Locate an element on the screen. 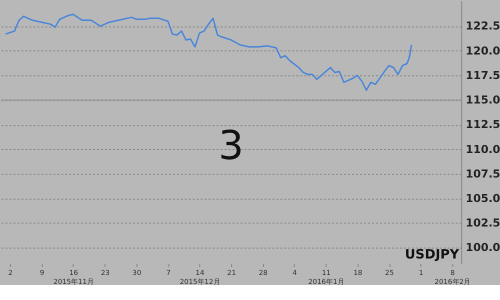 The image size is (500, 300). y-tick-label: 105.0 is located at coordinates (483, 199).